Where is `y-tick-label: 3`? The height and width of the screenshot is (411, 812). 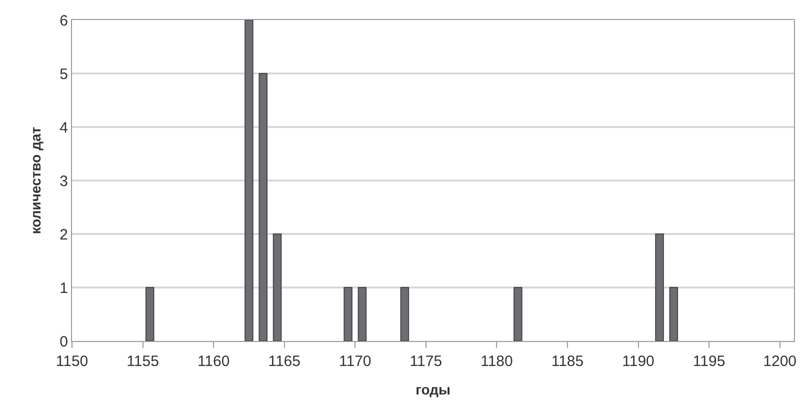 y-tick-label: 3 is located at coordinates (64, 181).